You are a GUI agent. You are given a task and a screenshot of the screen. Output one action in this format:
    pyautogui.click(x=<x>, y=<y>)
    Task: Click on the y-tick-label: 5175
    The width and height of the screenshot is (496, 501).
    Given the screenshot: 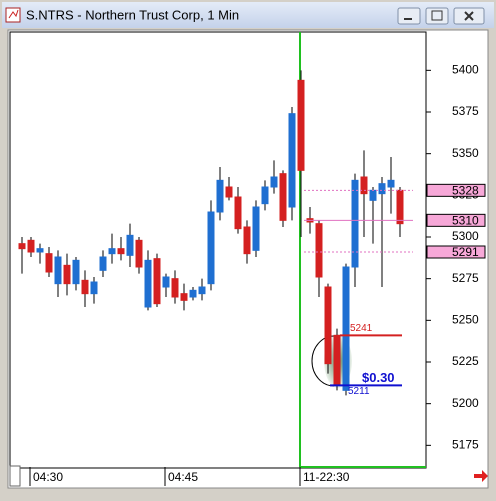 What is the action you would take?
    pyautogui.click(x=465, y=445)
    